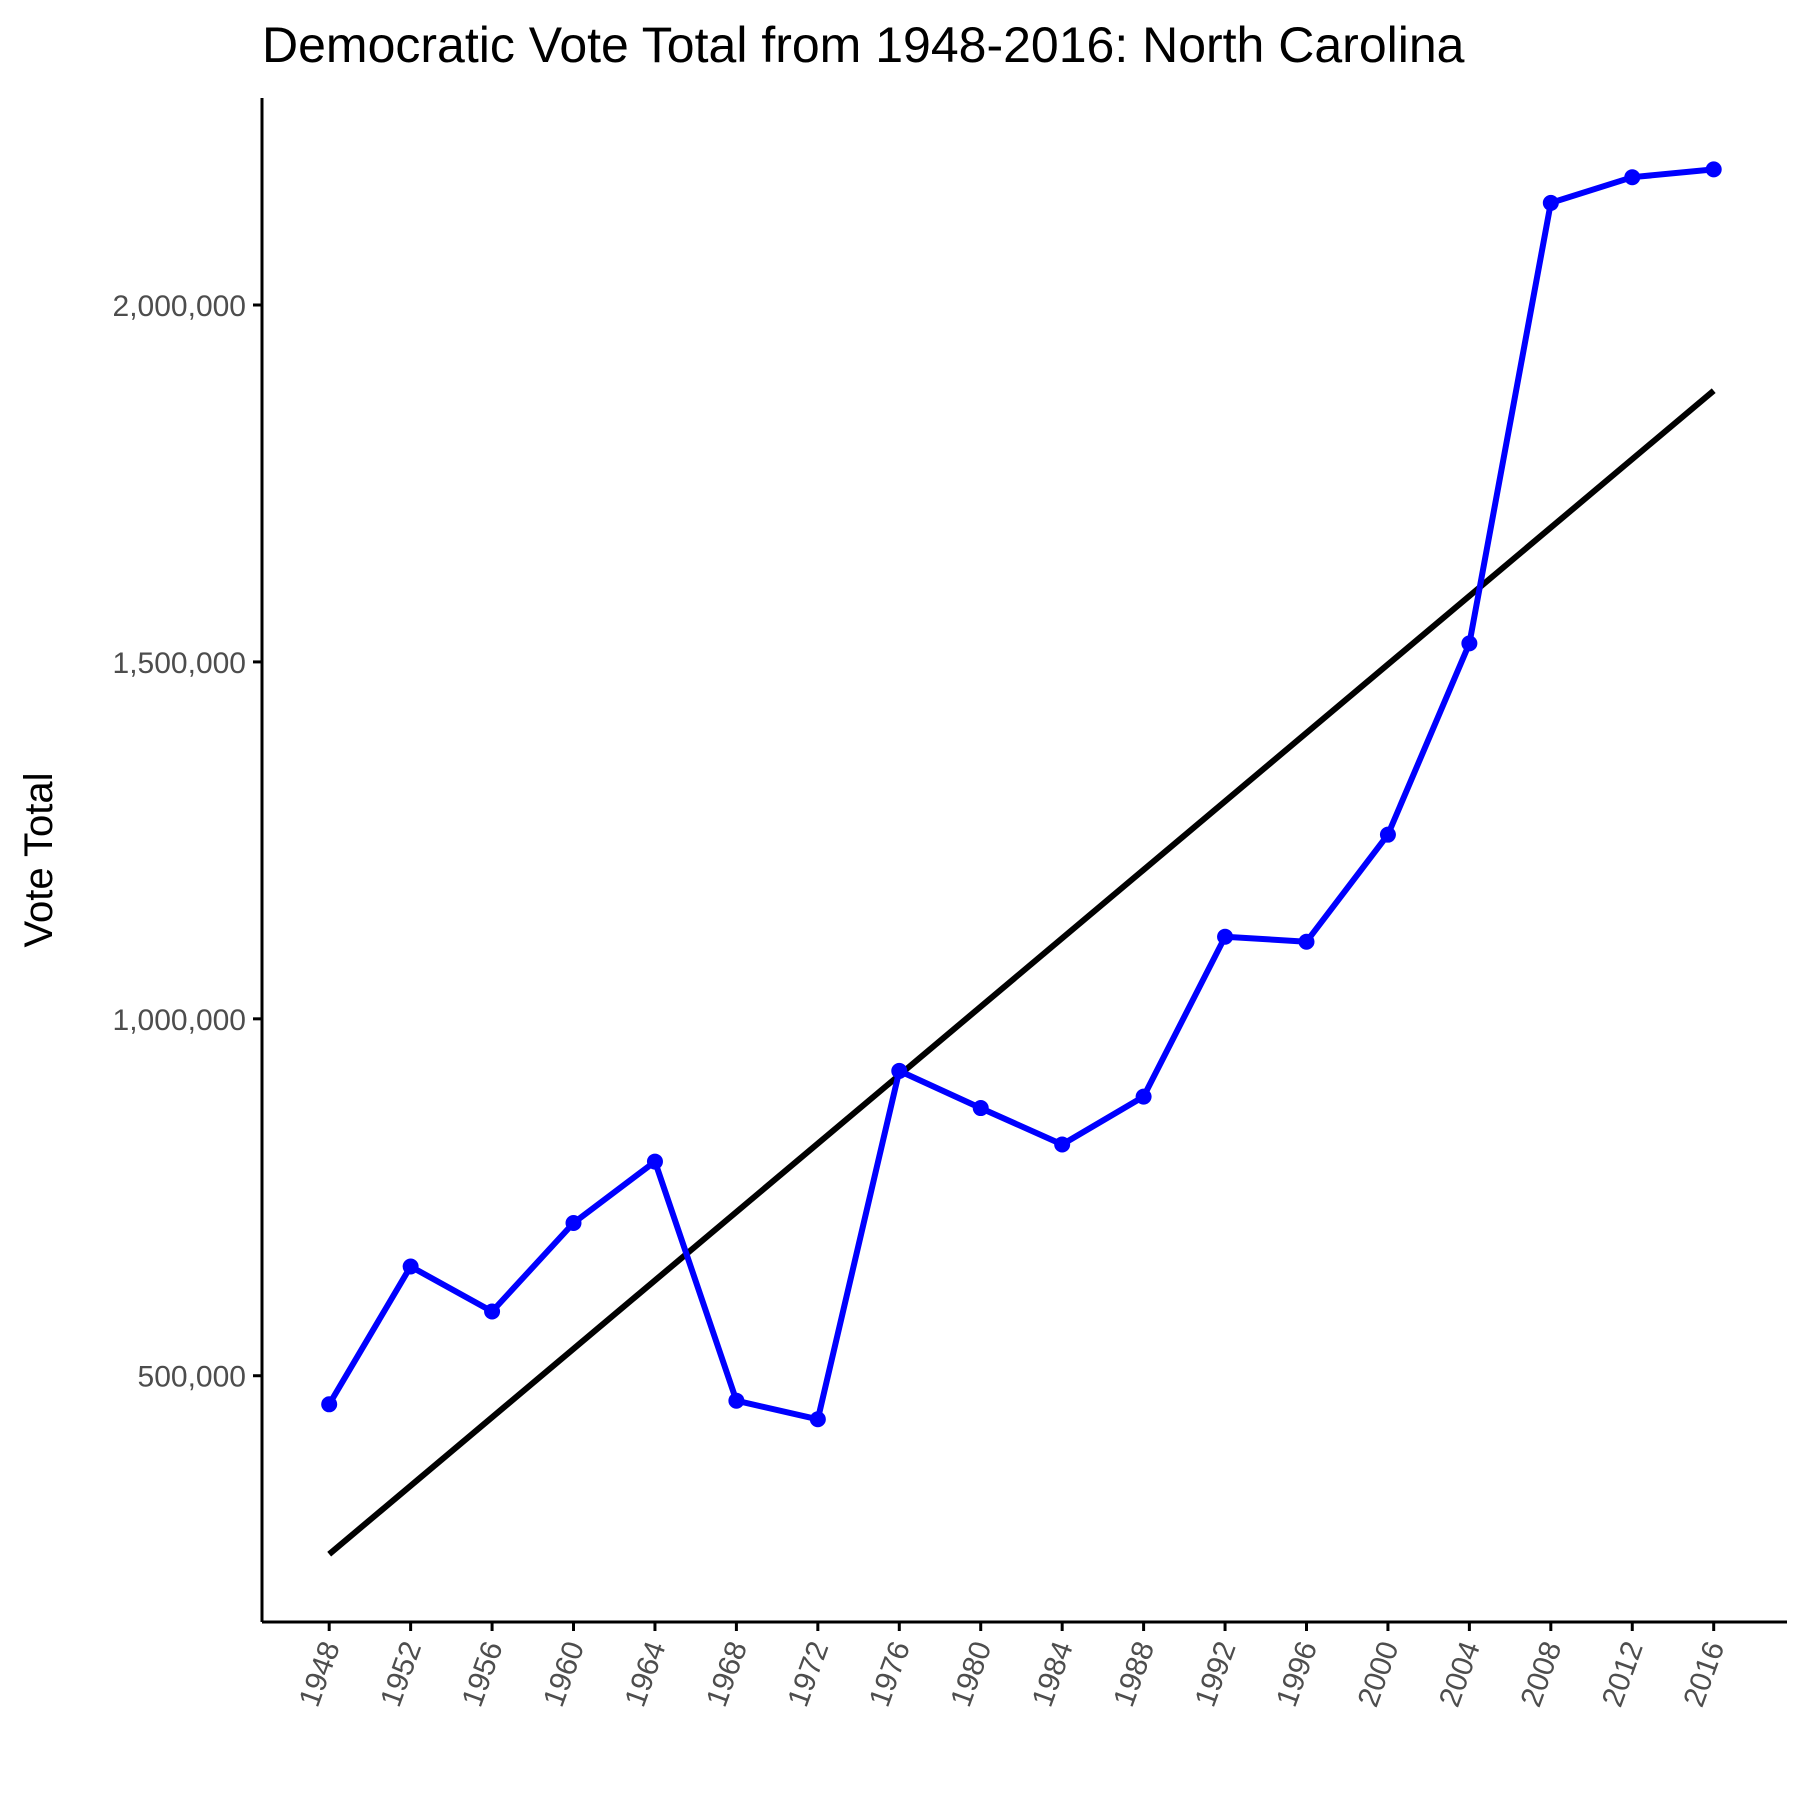  What do you see at coordinates (1623, 1674) in the screenshot?
I see `x-tick-label: 2012` at bounding box center [1623, 1674].